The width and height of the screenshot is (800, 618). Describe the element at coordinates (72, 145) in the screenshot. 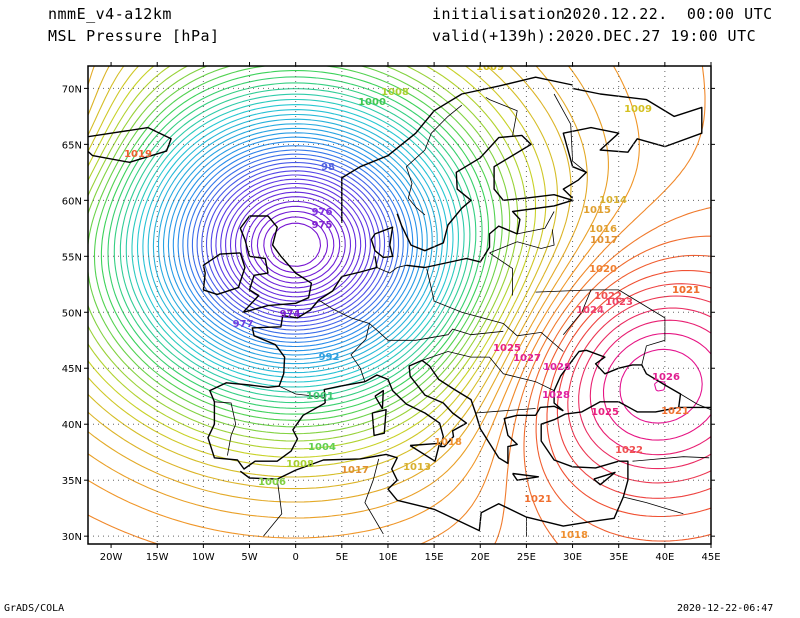

I see `lat-tick-label: 65N` at that location.